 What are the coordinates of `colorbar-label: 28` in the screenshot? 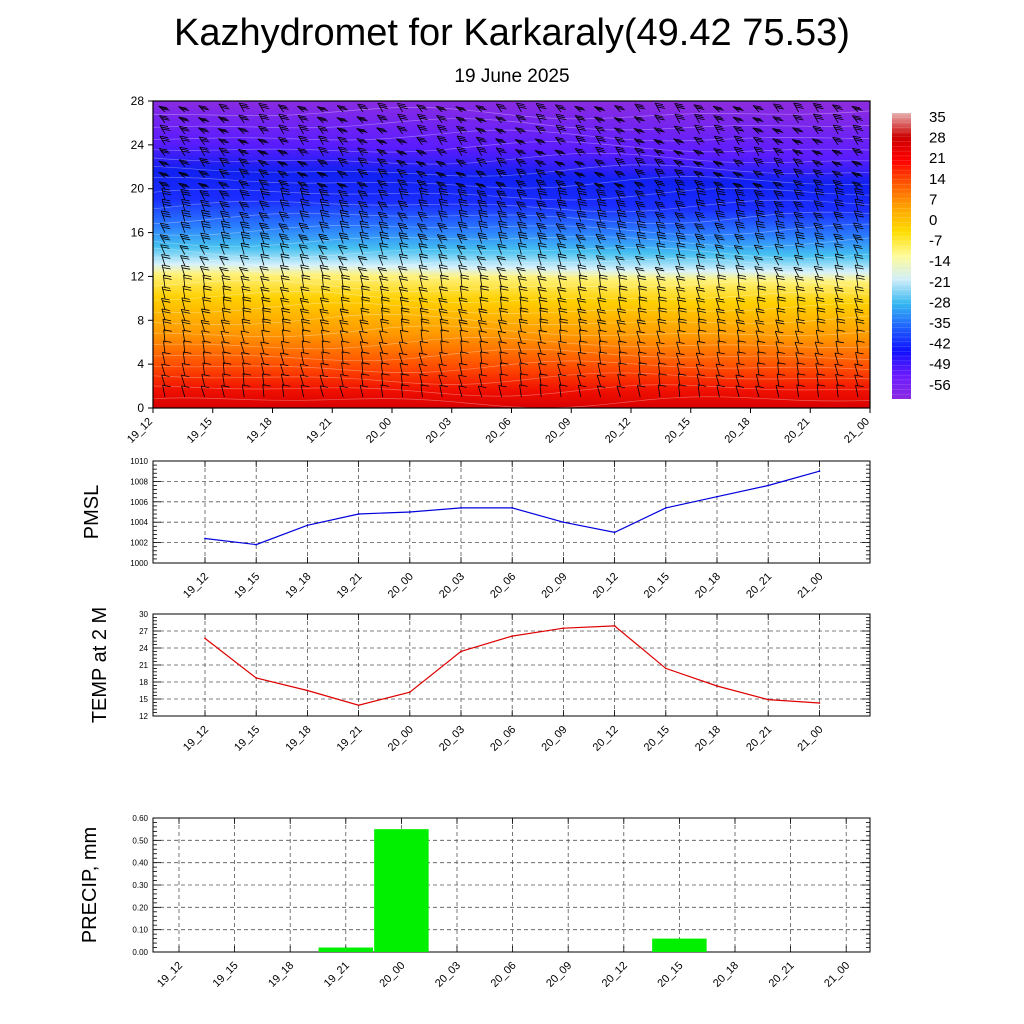 It's located at (937, 138).